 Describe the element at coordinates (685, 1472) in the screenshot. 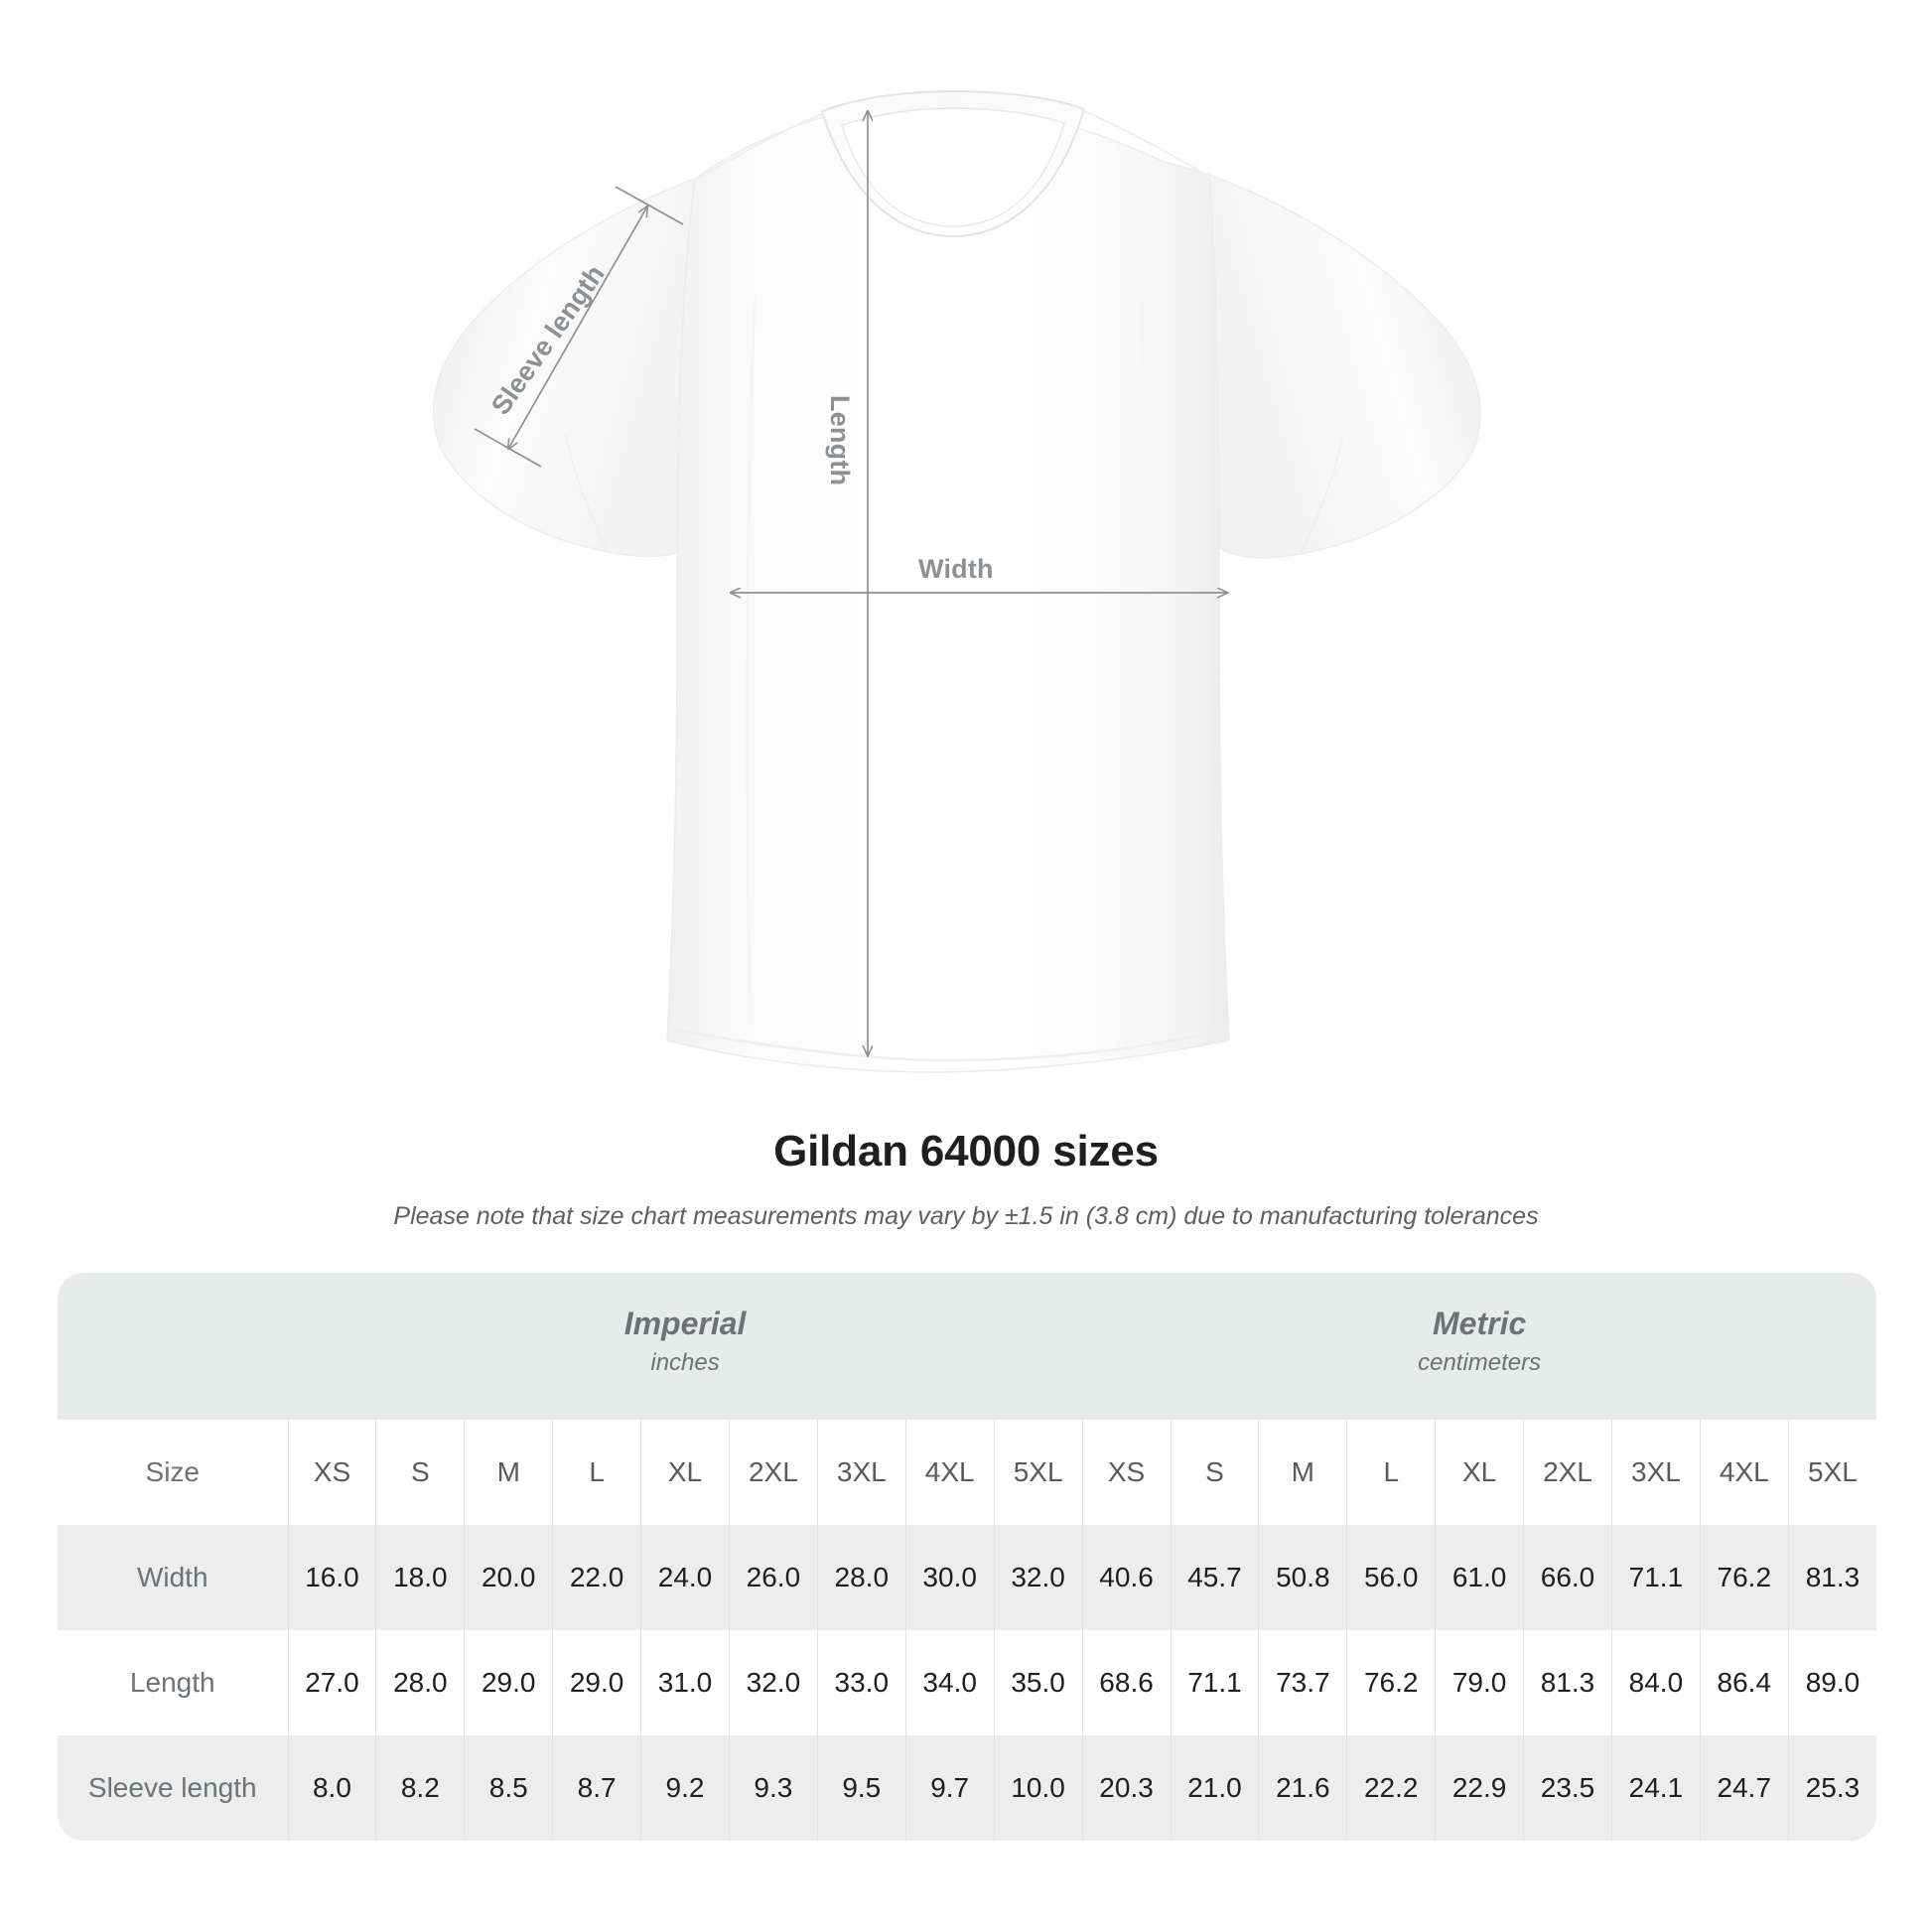

I see `size-header-imperial-xl: XL` at that location.